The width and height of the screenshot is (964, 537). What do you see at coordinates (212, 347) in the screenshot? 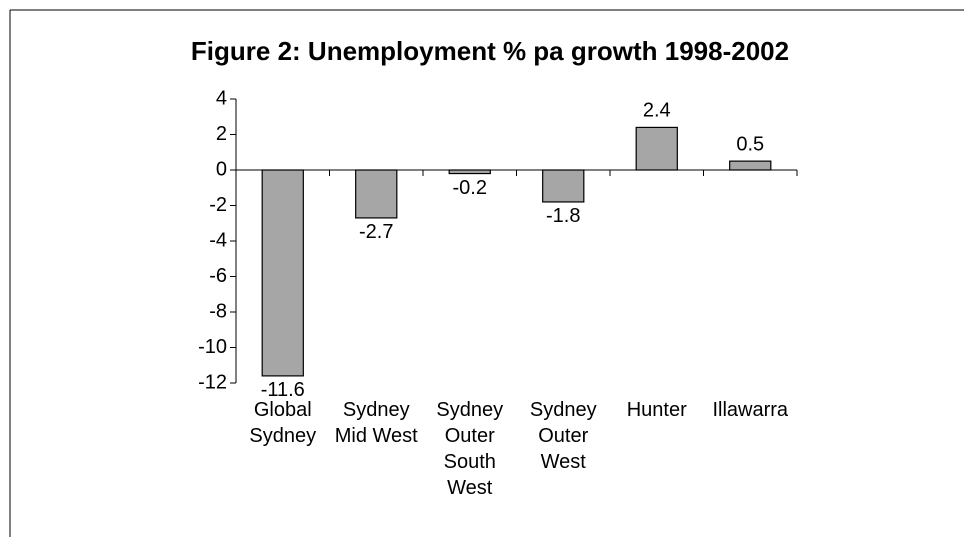
I see `y-tick-label: -10` at bounding box center [212, 347].